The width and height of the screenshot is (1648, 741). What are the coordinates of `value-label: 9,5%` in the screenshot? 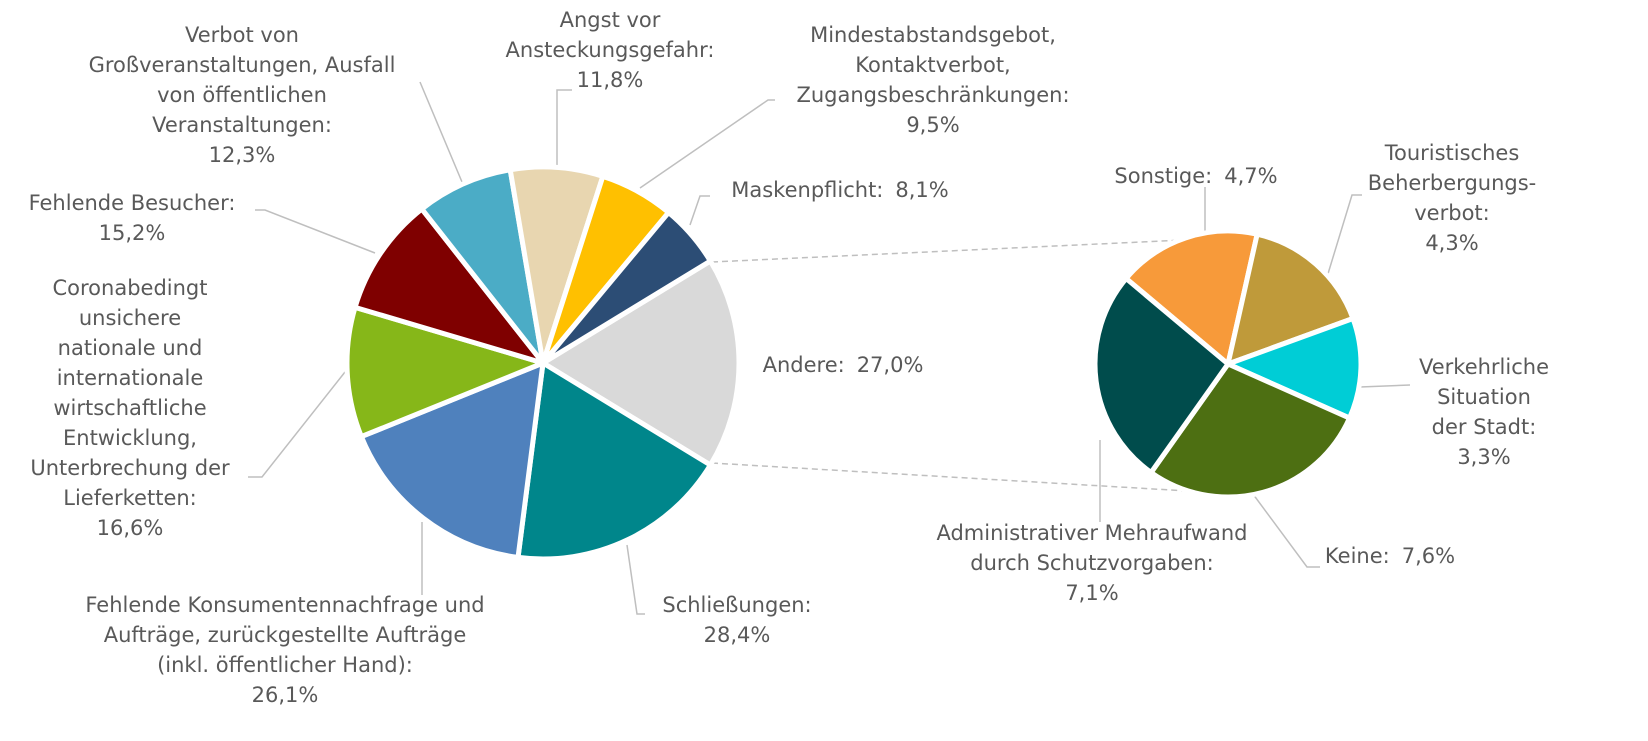 It's located at (933, 125).